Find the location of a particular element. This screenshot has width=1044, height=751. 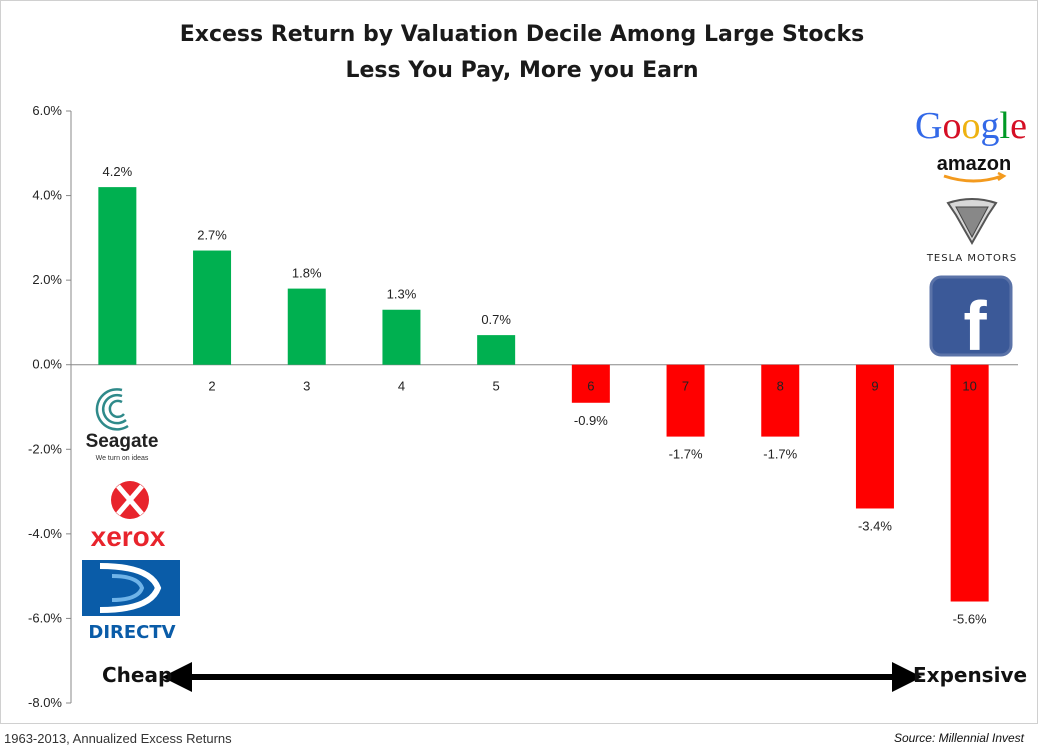

seagate-wordmark: Seagate is located at coordinates (122, 441).